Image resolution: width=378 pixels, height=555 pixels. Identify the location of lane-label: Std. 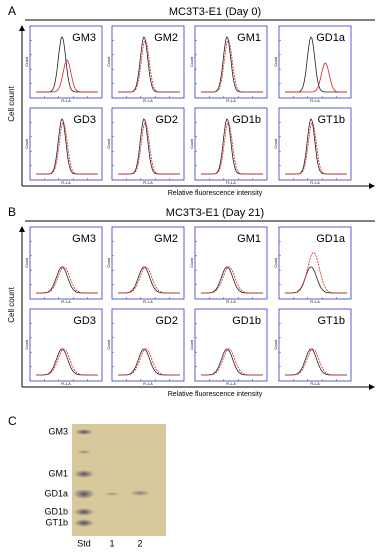
(84, 543).